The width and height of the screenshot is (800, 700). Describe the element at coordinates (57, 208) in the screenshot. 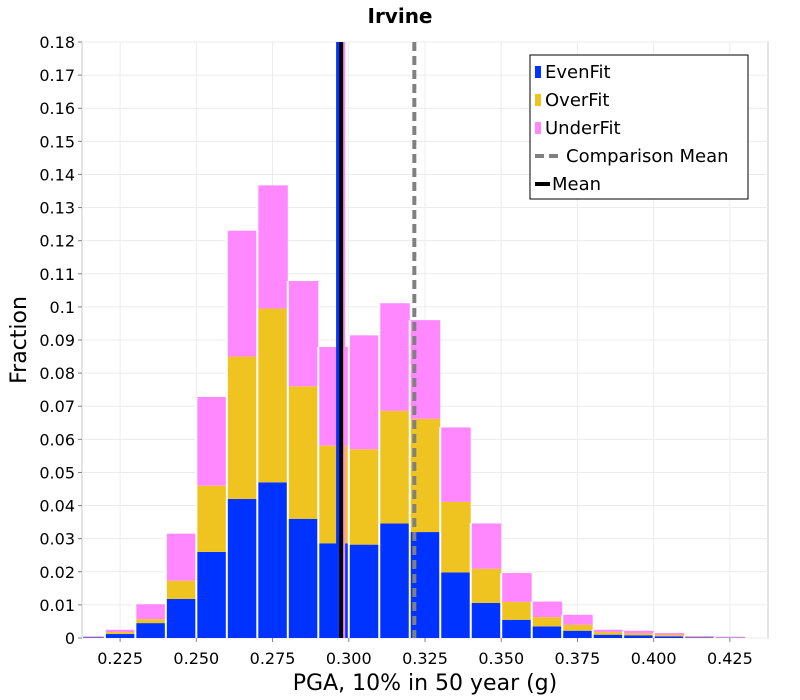

I see `y-tick-label: 0.13` at that location.